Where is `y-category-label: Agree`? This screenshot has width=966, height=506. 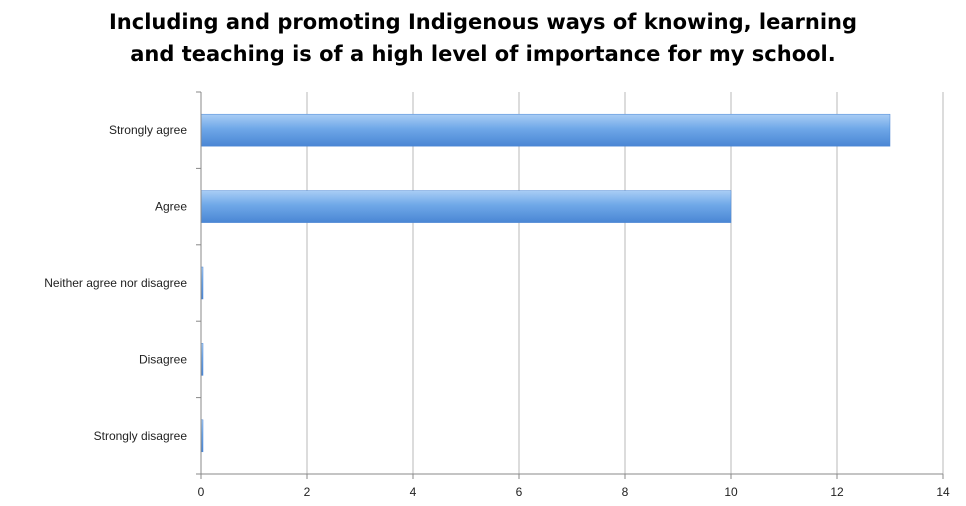 y-category-label: Agree is located at coordinates (171, 207).